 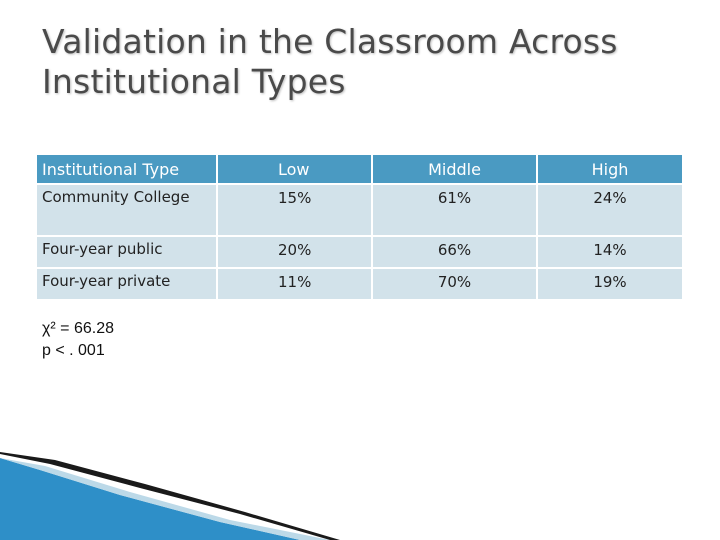 I want to click on table-row: Four-year public 20% 66% 14%, so click(x=360, y=251).